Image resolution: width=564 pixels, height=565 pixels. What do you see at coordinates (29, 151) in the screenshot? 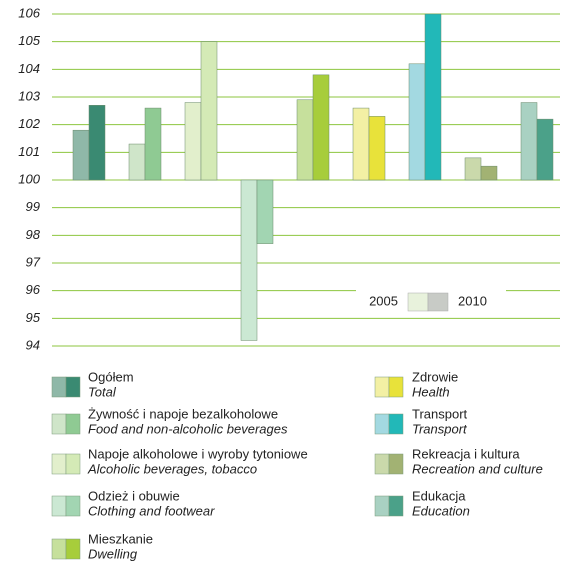
I see `y-tick-label: 101` at bounding box center [29, 151].